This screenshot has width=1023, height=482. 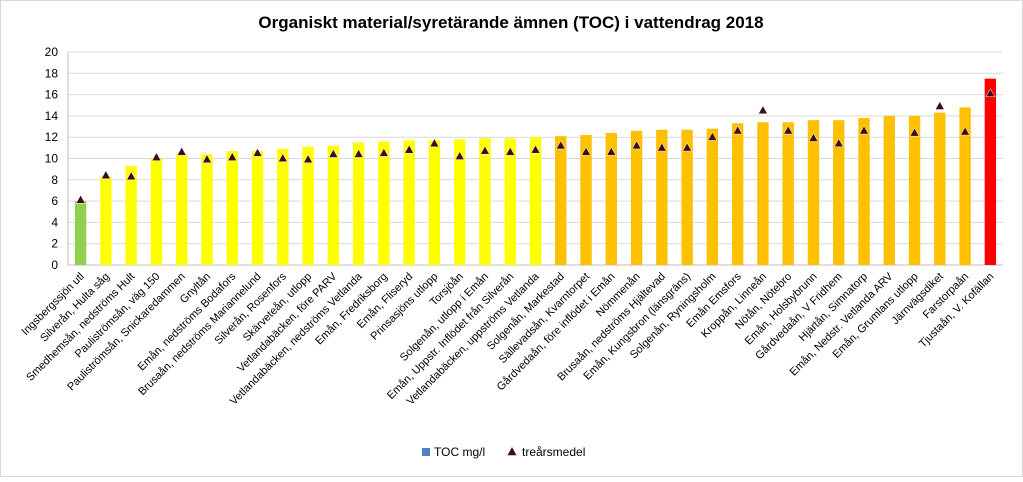 What do you see at coordinates (52, 116) in the screenshot?
I see `y-tick-label: 14` at bounding box center [52, 116].